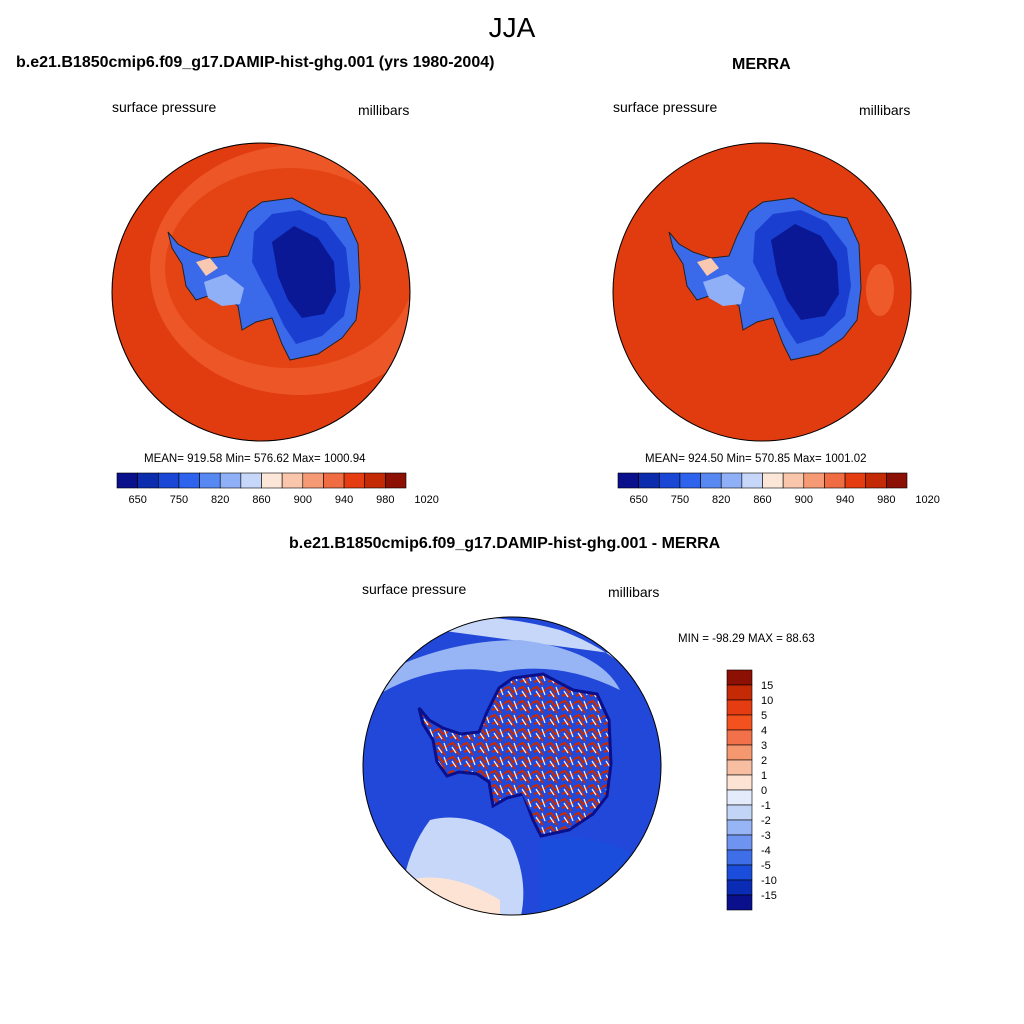 The width and height of the screenshot is (1024, 1024). What do you see at coordinates (680, 500) in the screenshot?
I see `panel2-colorbar-tick-label: 750` at bounding box center [680, 500].